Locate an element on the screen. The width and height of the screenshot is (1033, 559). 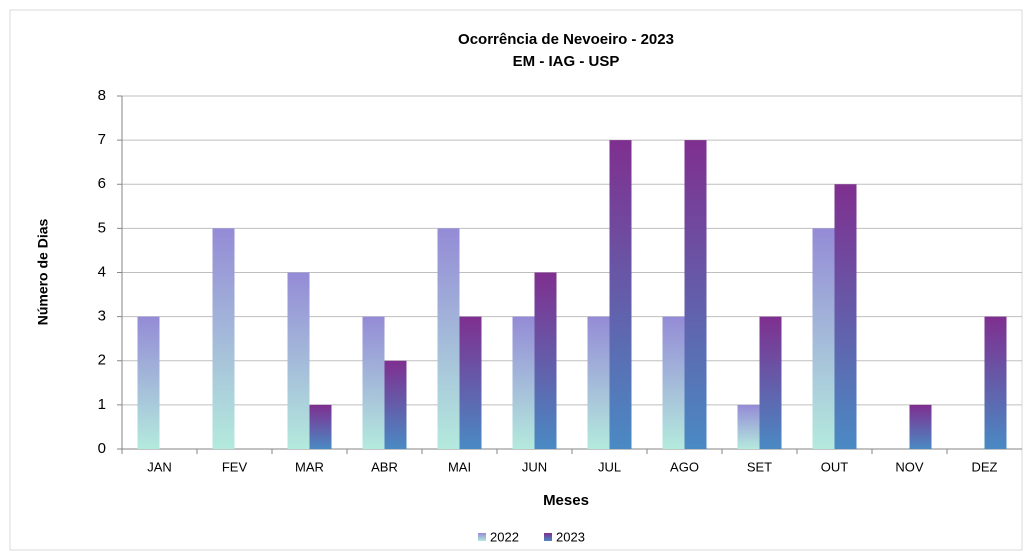
x-tick-label: AGO is located at coordinates (684, 466).